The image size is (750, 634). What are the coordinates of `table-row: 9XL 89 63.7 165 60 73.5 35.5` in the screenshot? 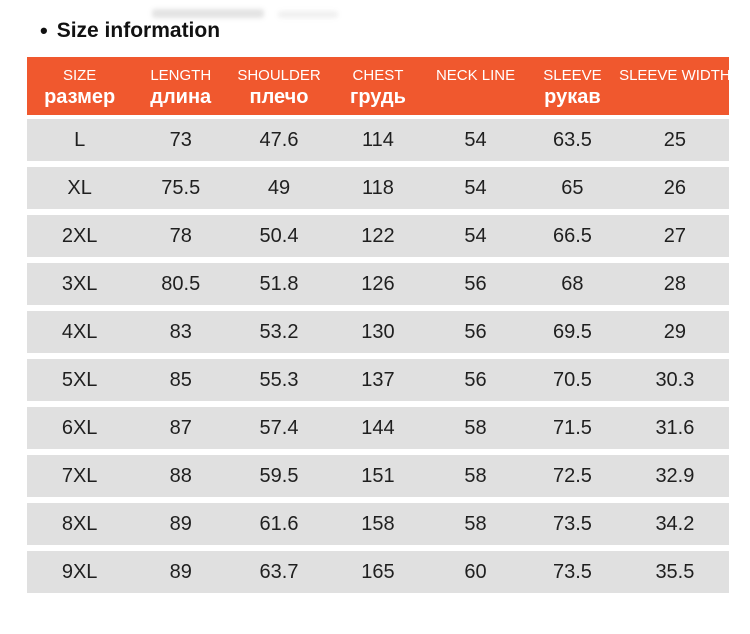 It's located at (378, 572).